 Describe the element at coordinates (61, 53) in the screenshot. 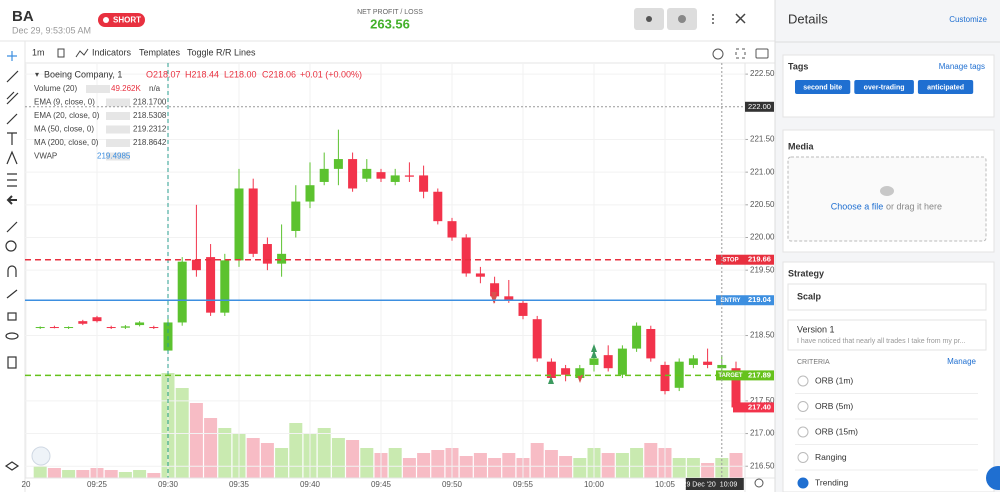

I see `chart-type-icon` at that location.